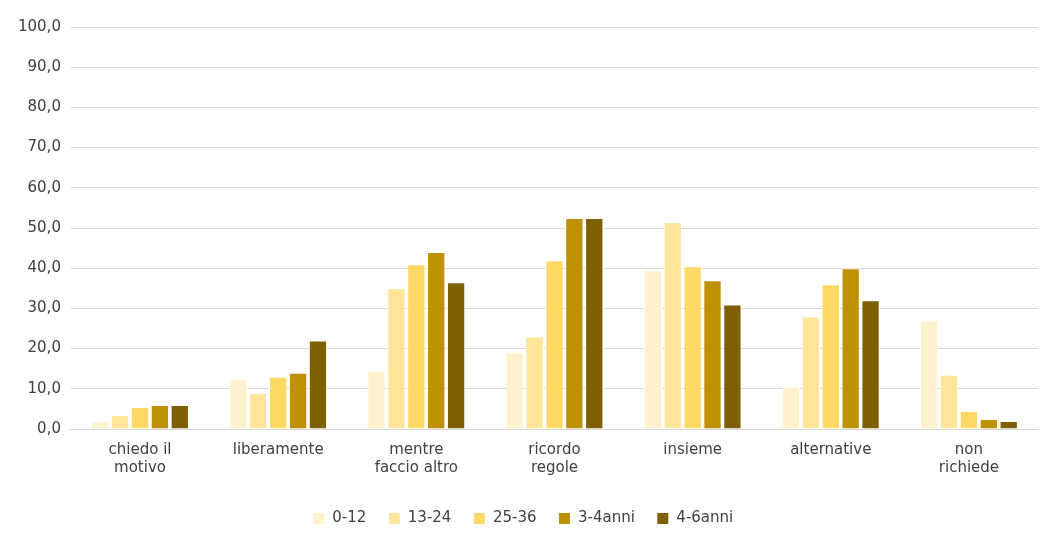 The height and width of the screenshot is (544, 1056). What do you see at coordinates (416, 457) in the screenshot?
I see `x-tick-label: mentre faccio altro` at bounding box center [416, 457].